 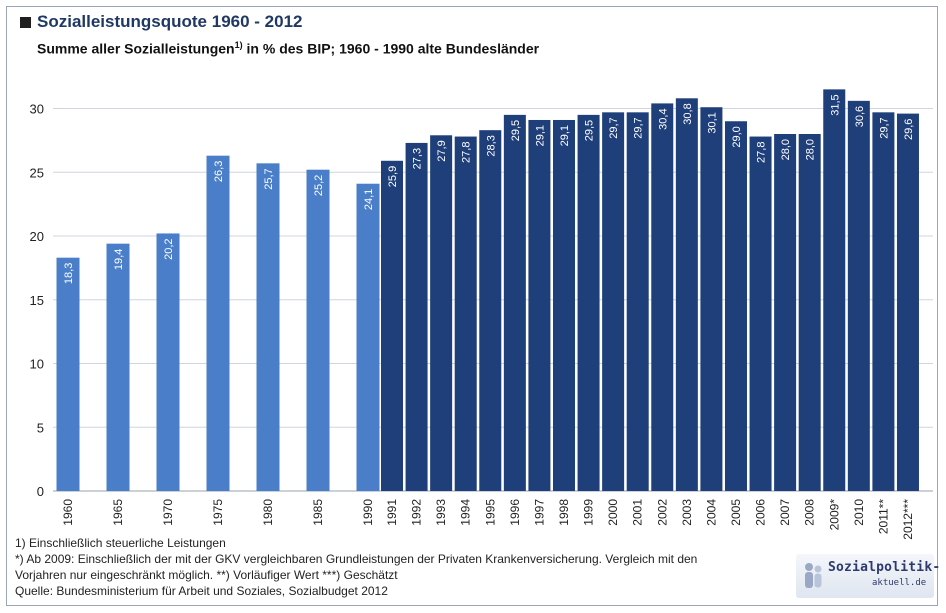 What do you see at coordinates (37, 364) in the screenshot?
I see `y-tick-label: 10` at bounding box center [37, 364].